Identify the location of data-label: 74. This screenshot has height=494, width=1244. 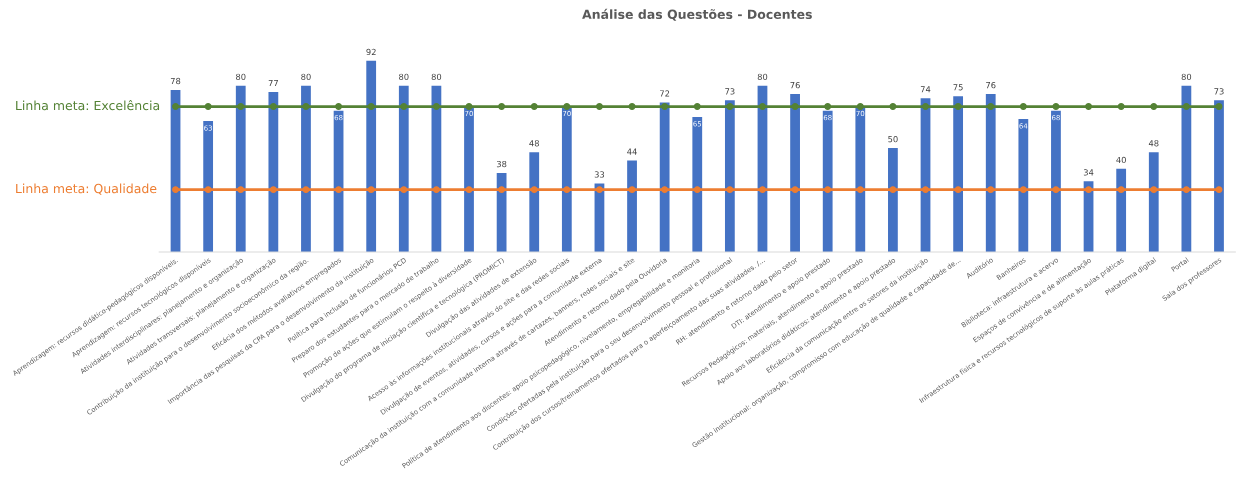
(925, 89).